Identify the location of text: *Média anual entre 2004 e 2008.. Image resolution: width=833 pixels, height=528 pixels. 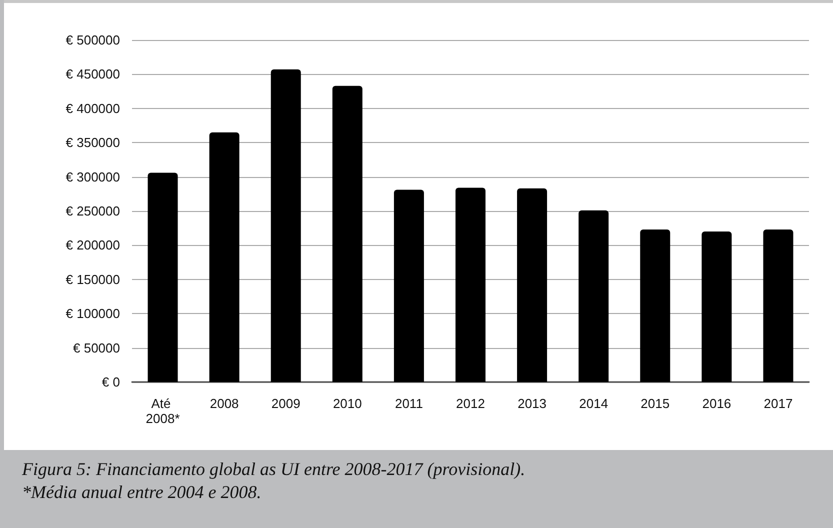
(142, 492).